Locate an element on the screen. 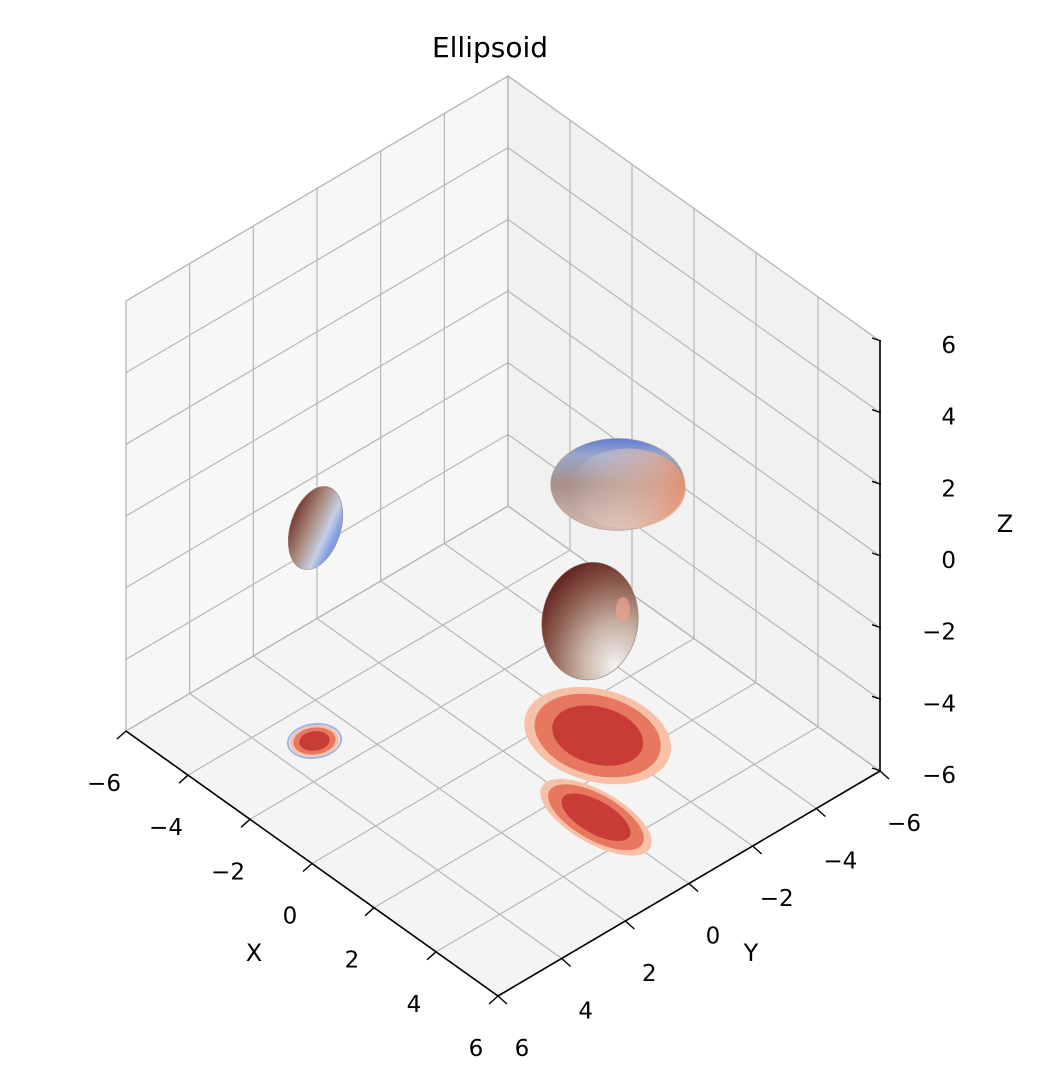 The width and height of the screenshot is (1040, 1092). x-tick-labels: −6 −4 −2 0 2 4 6 is located at coordinates (285, 916).